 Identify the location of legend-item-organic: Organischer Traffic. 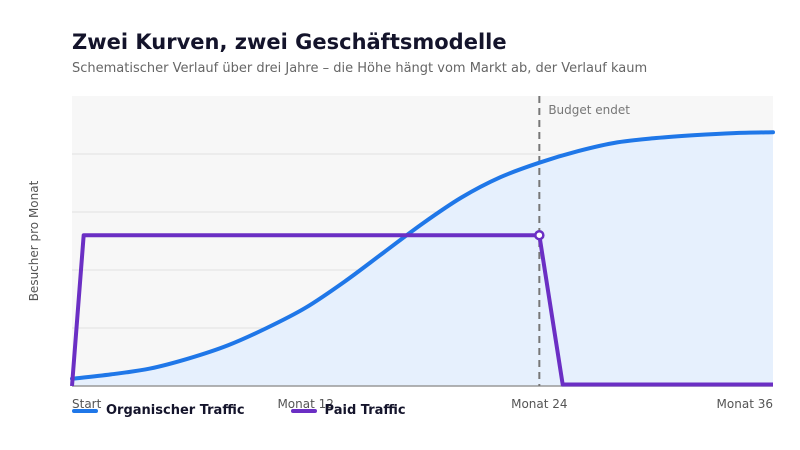
(158, 410).